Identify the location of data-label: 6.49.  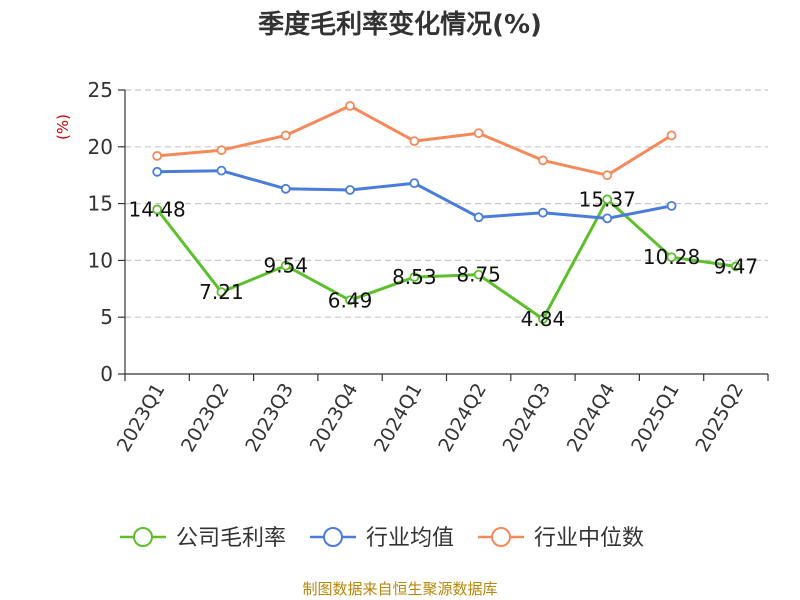
(350, 300).